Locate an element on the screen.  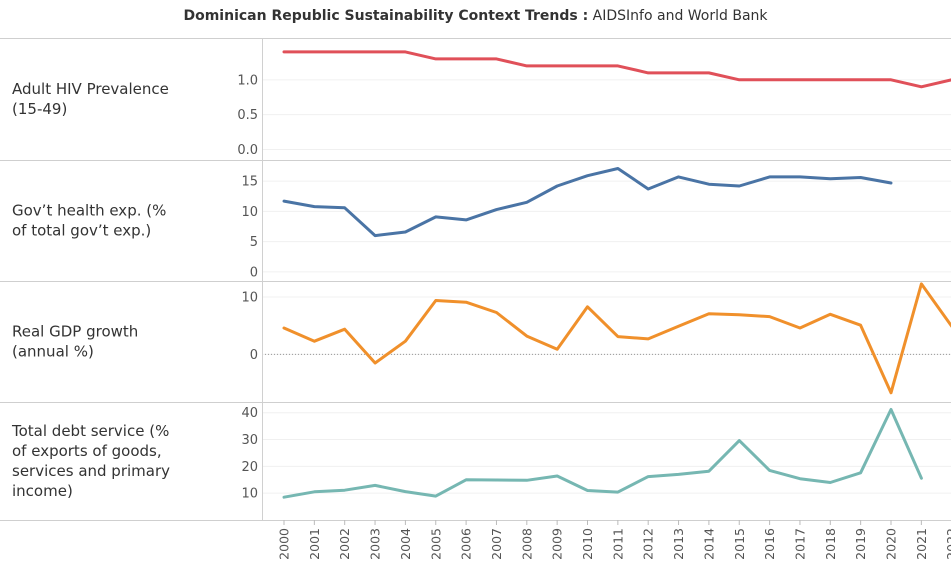
panel-label: of total gov’t exp.) is located at coordinates (81, 231).